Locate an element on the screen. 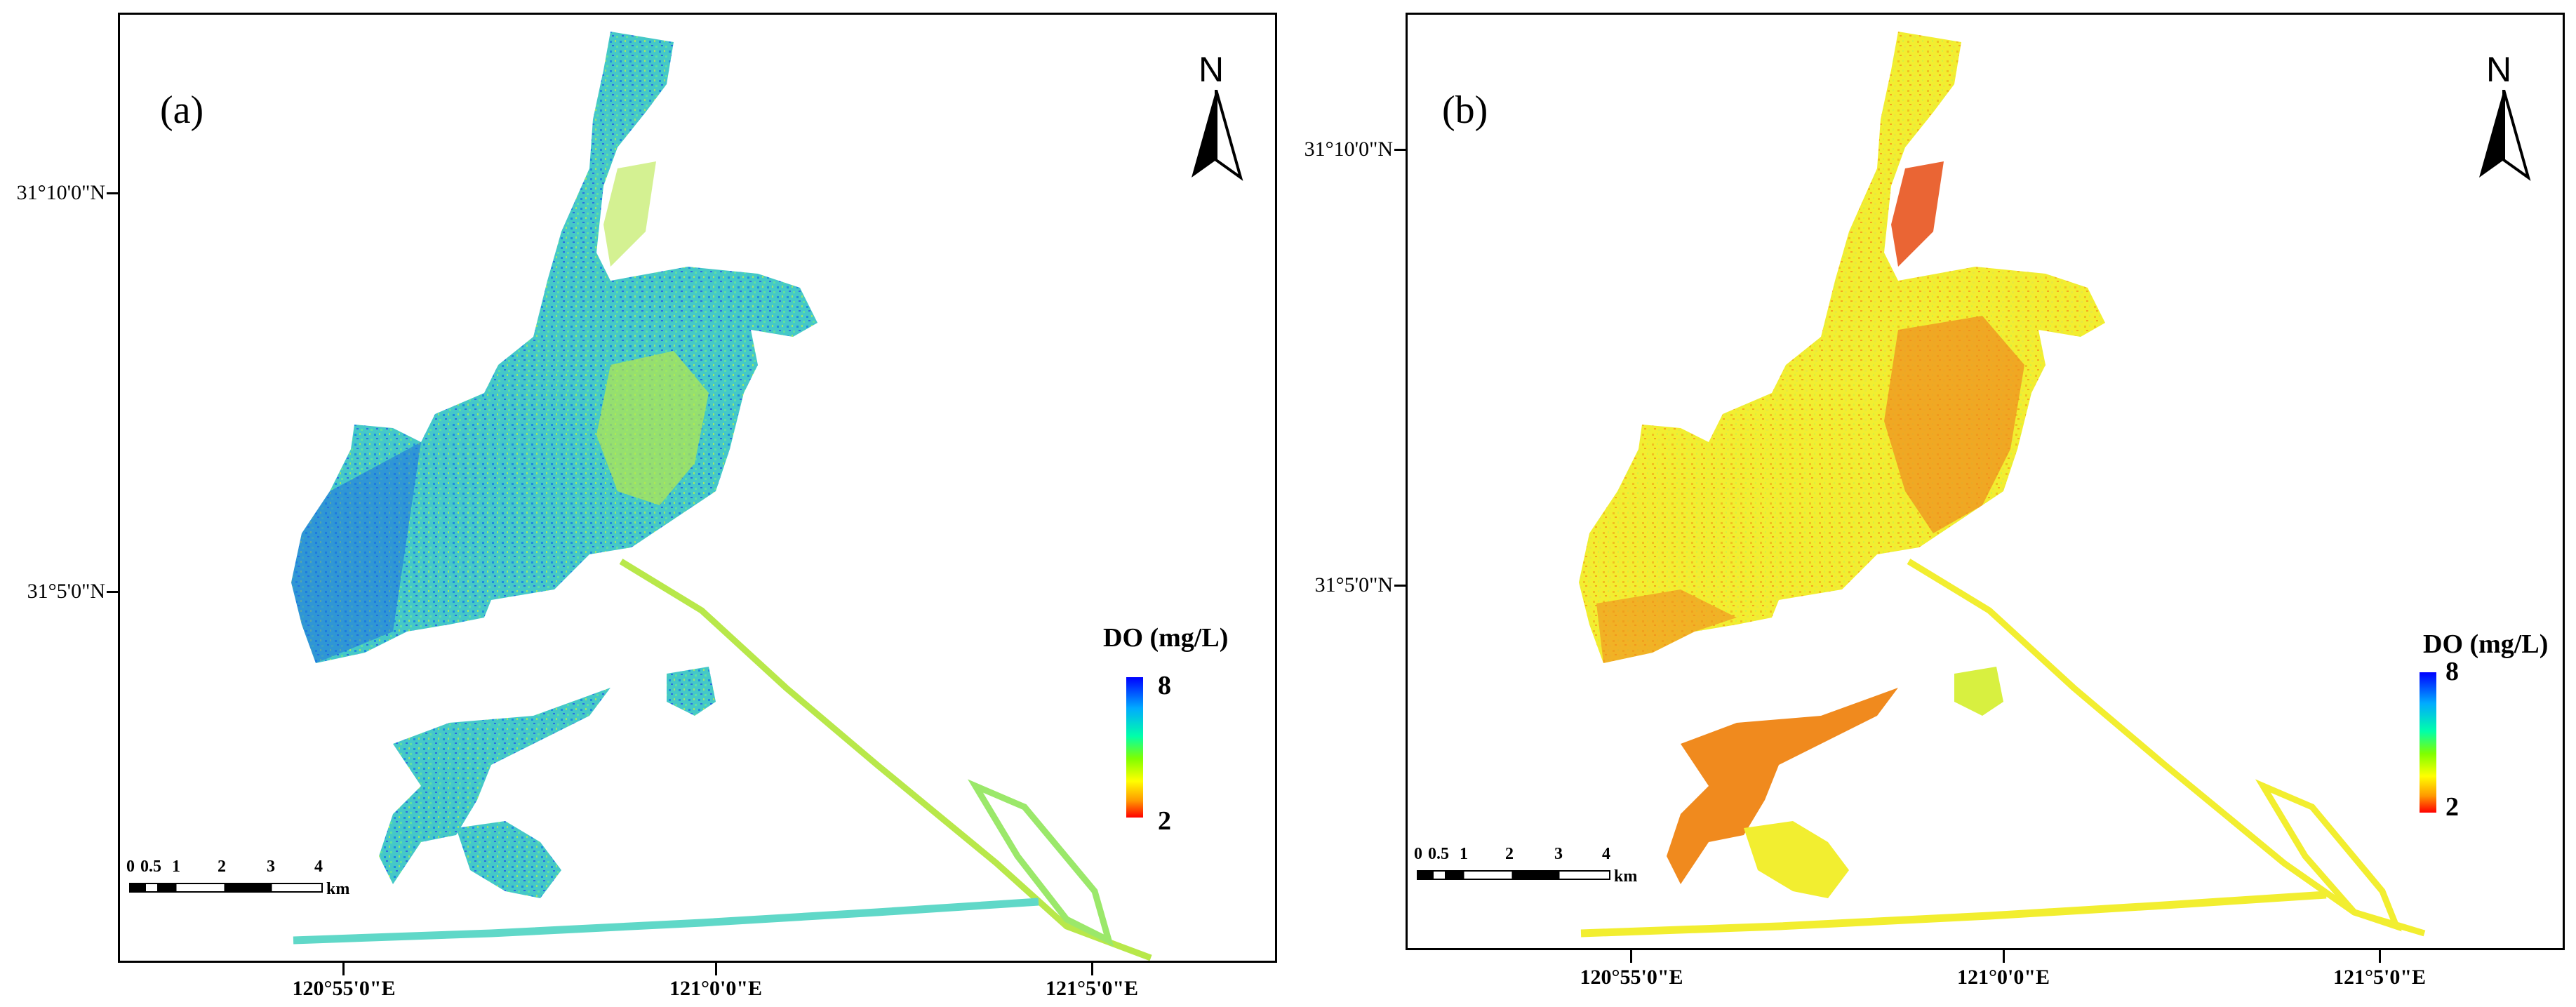 The height and width of the screenshot is (1007, 2576). west-pond-2-a is located at coordinates (509, 860).